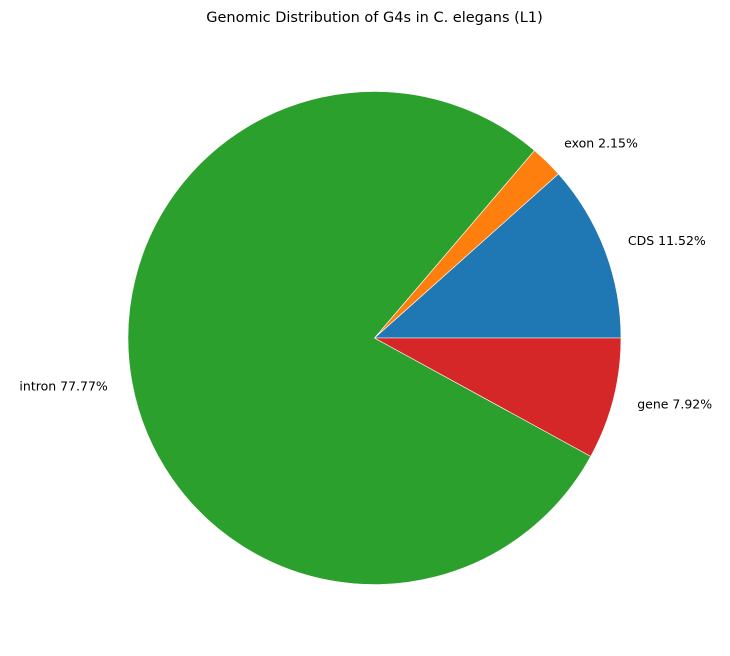 Image resolution: width=730 pixels, height=656 pixels. Describe the element at coordinates (601, 143) in the screenshot. I see `slice-label-exon: exon 2.15%` at that location.